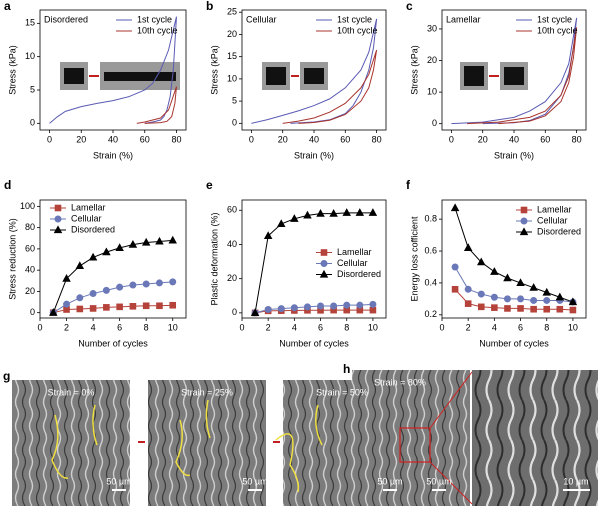 The image size is (600, 512). Describe the element at coordinates (414, 70) in the screenshot. I see `y-axis-label: Stress (kPa)` at that location.